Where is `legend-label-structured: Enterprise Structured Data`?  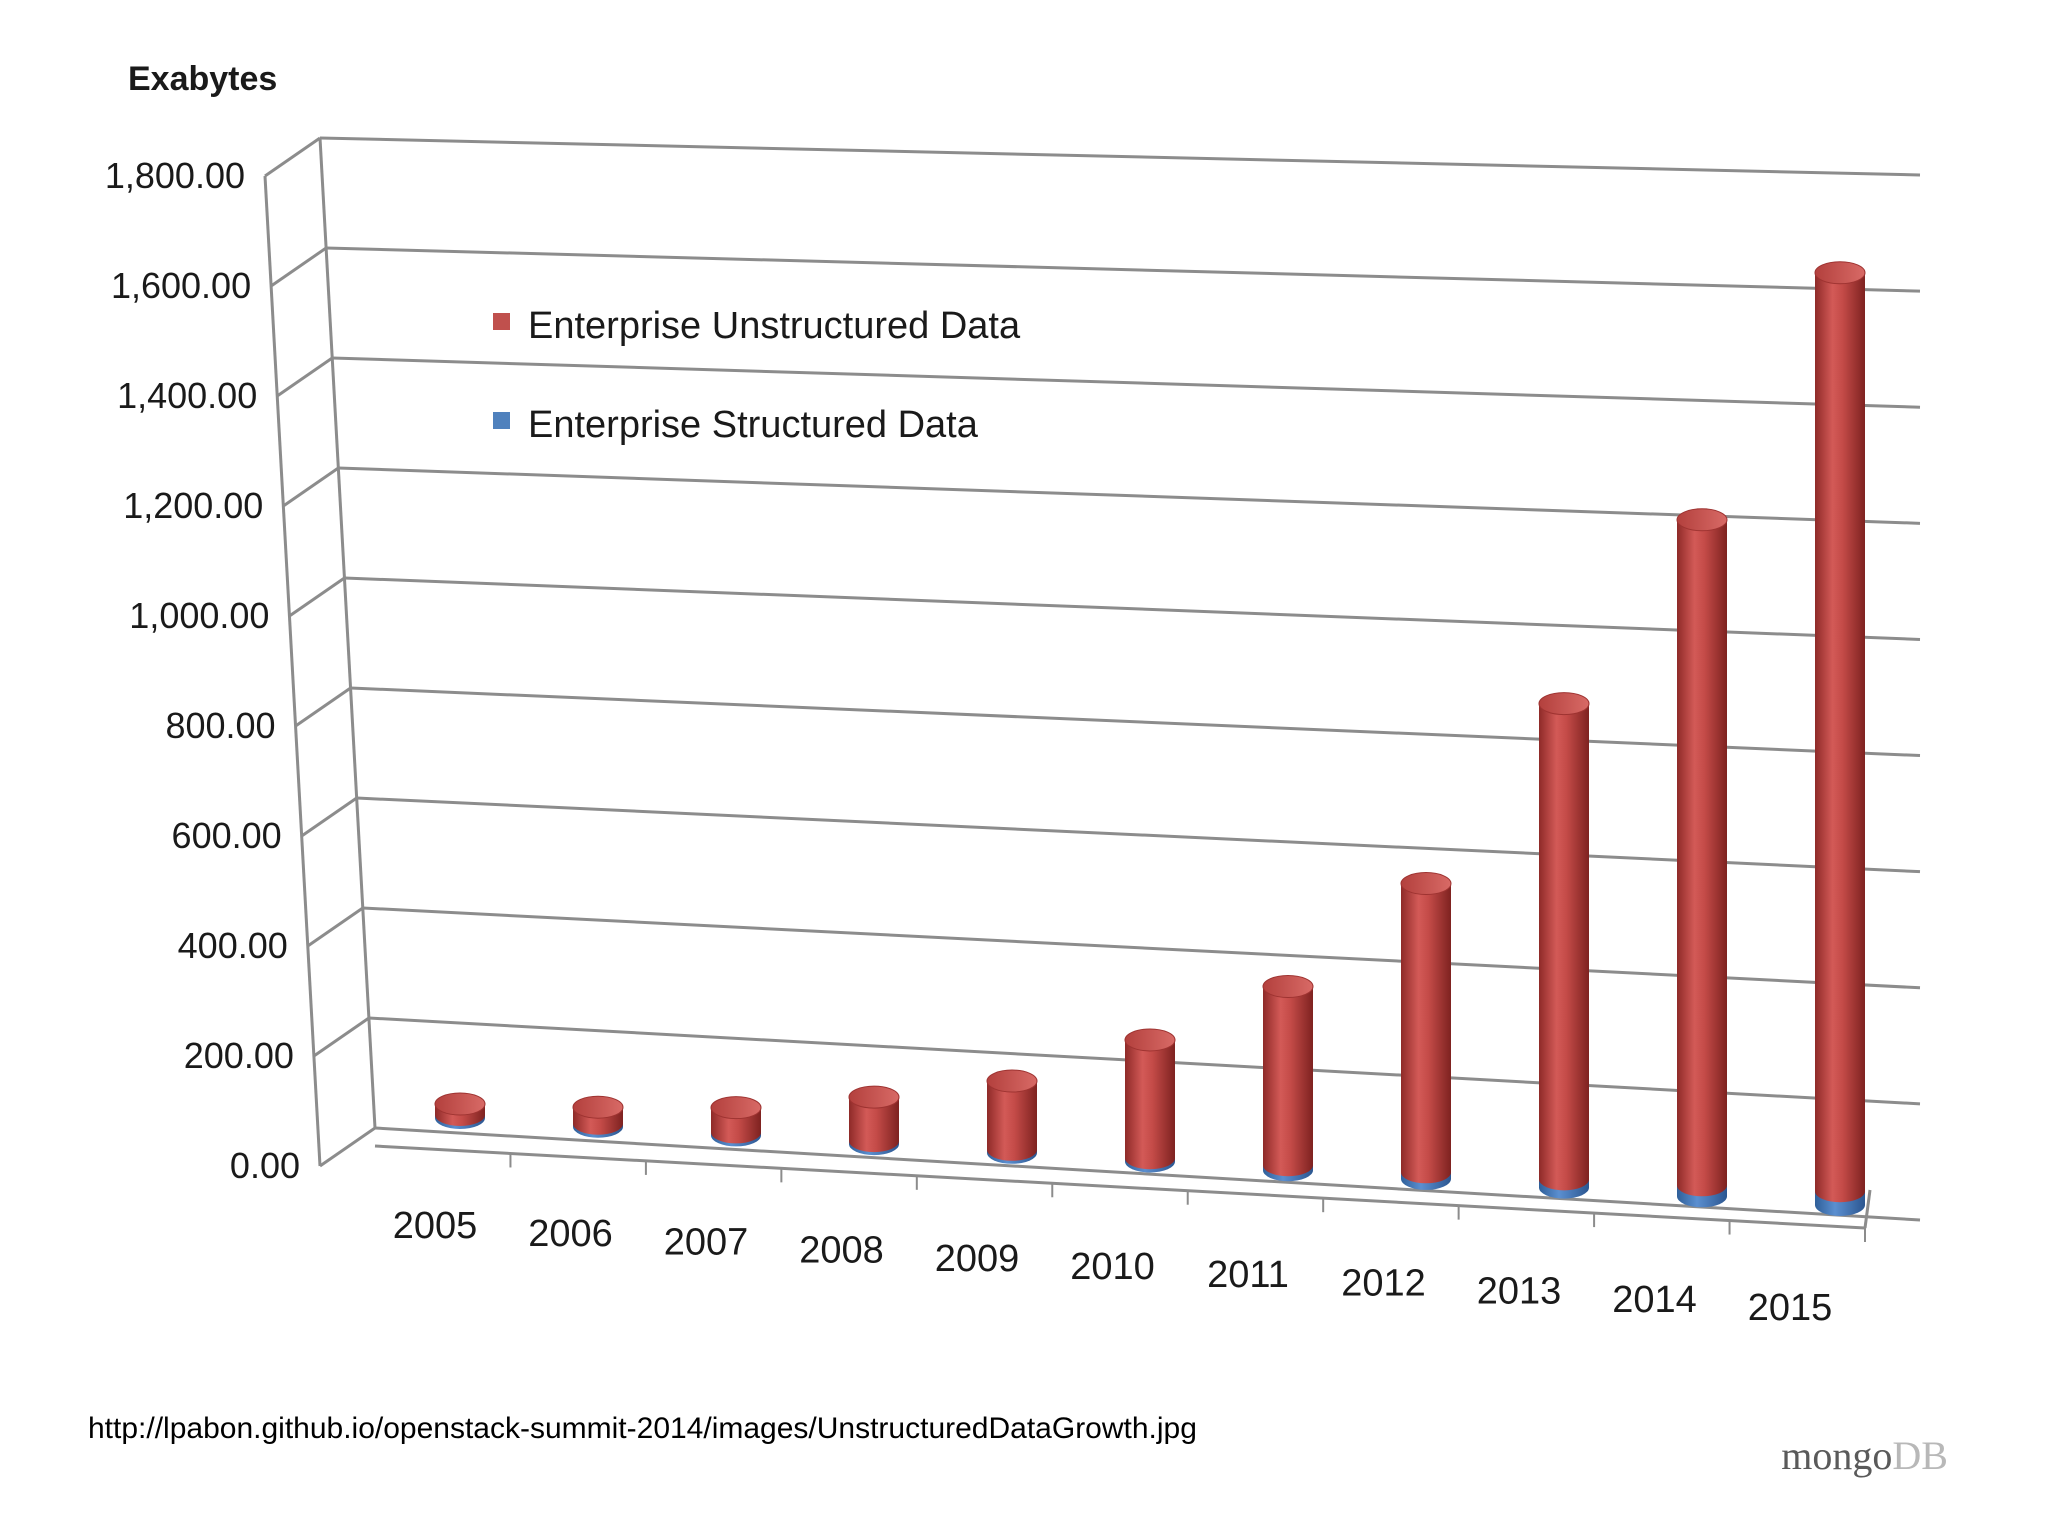 legend-label-structured: Enterprise Structured Data is located at coordinates (753, 425).